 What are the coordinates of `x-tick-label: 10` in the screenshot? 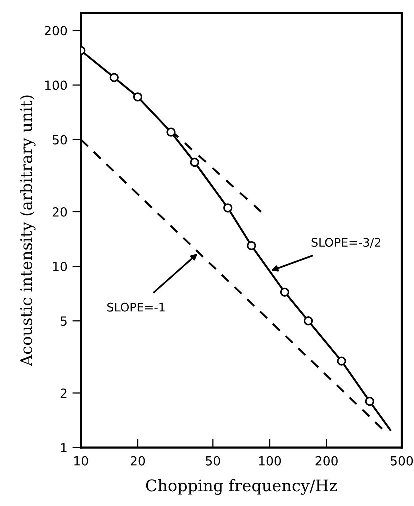 It's located at (81, 461).